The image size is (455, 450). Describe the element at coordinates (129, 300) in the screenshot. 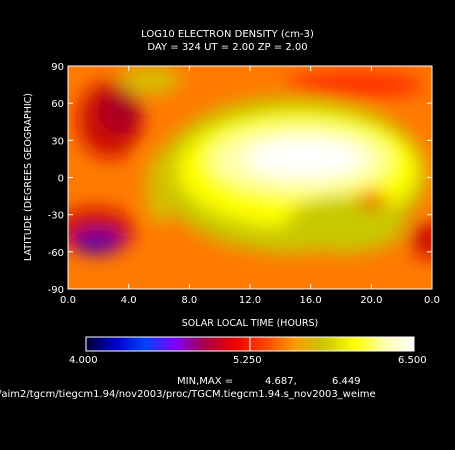

I see `x-tick-label: 4.0` at that location.